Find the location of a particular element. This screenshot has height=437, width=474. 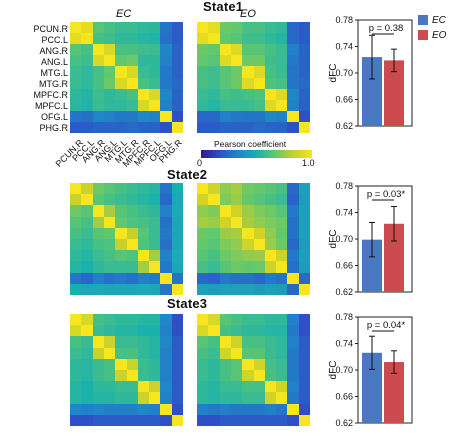

heatmap-state3-eo is located at coordinates (253, 370).